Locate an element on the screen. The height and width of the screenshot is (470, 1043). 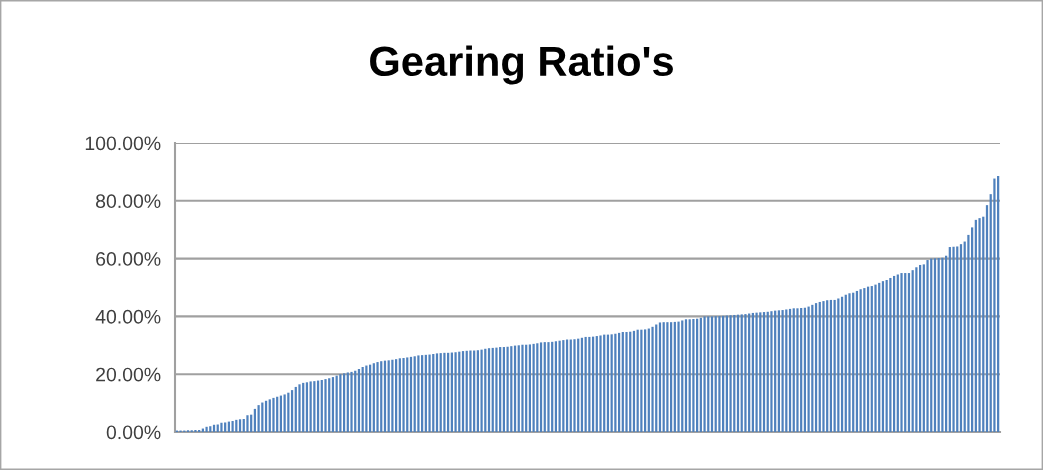
y-tick-label: 40.00% is located at coordinates (128, 316).